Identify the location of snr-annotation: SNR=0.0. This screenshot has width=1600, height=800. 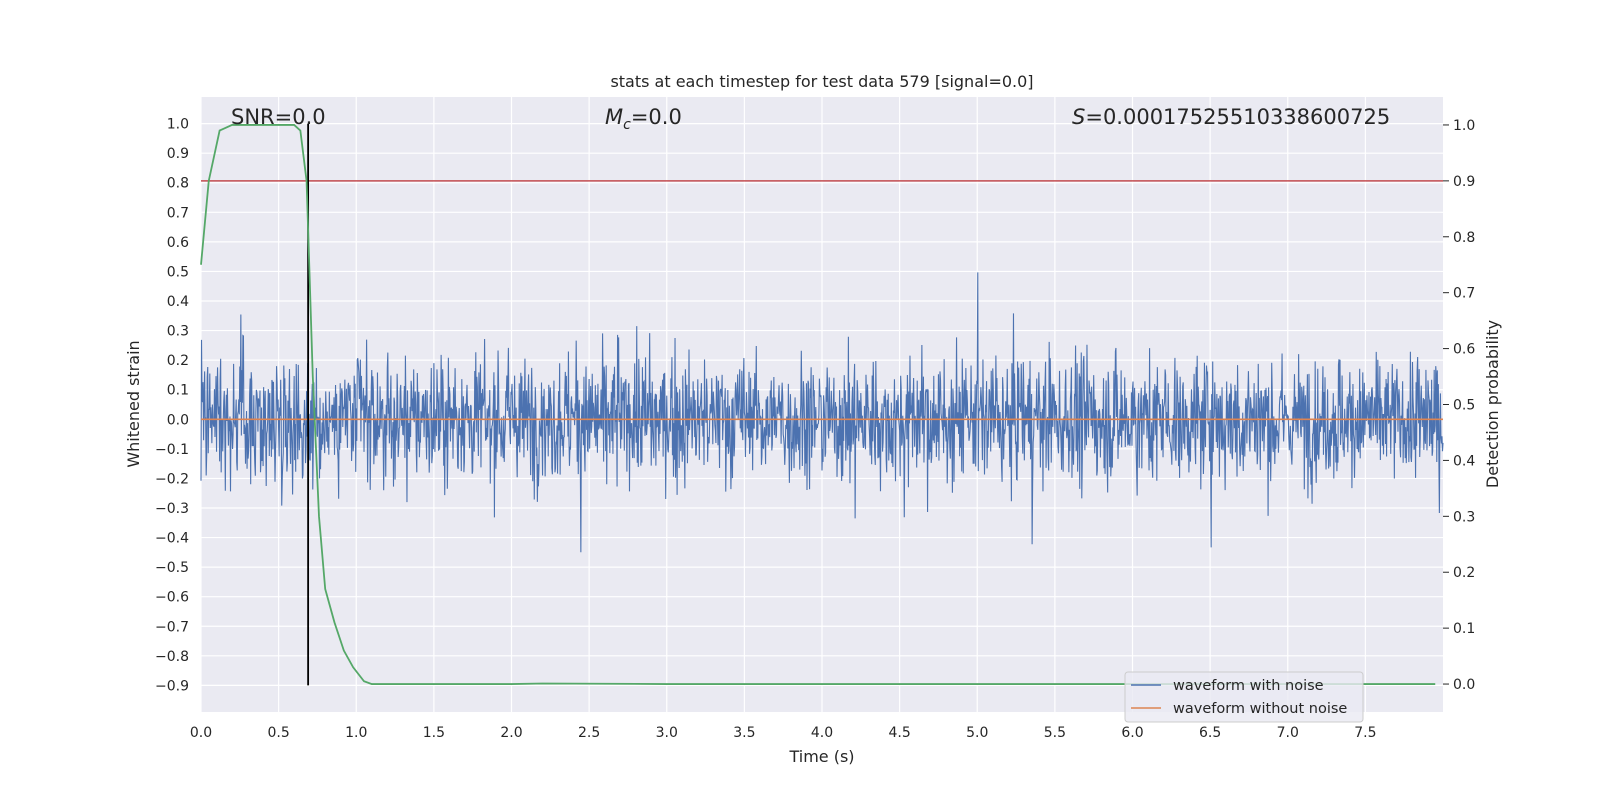
(278, 117).